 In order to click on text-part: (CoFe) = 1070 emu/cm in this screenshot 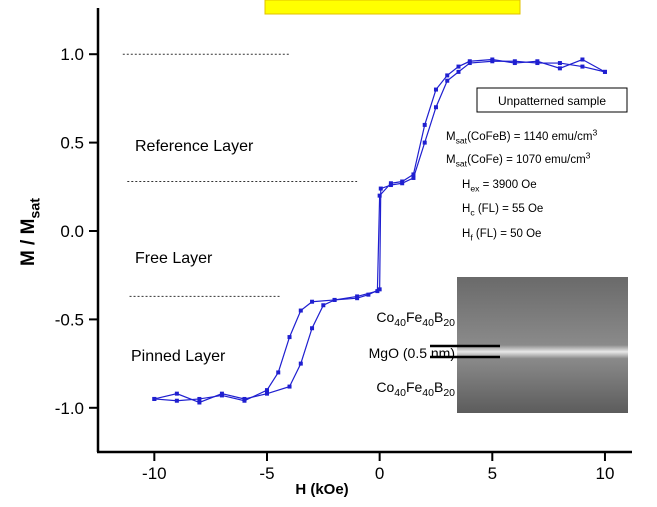, I will do `click(526, 160)`.